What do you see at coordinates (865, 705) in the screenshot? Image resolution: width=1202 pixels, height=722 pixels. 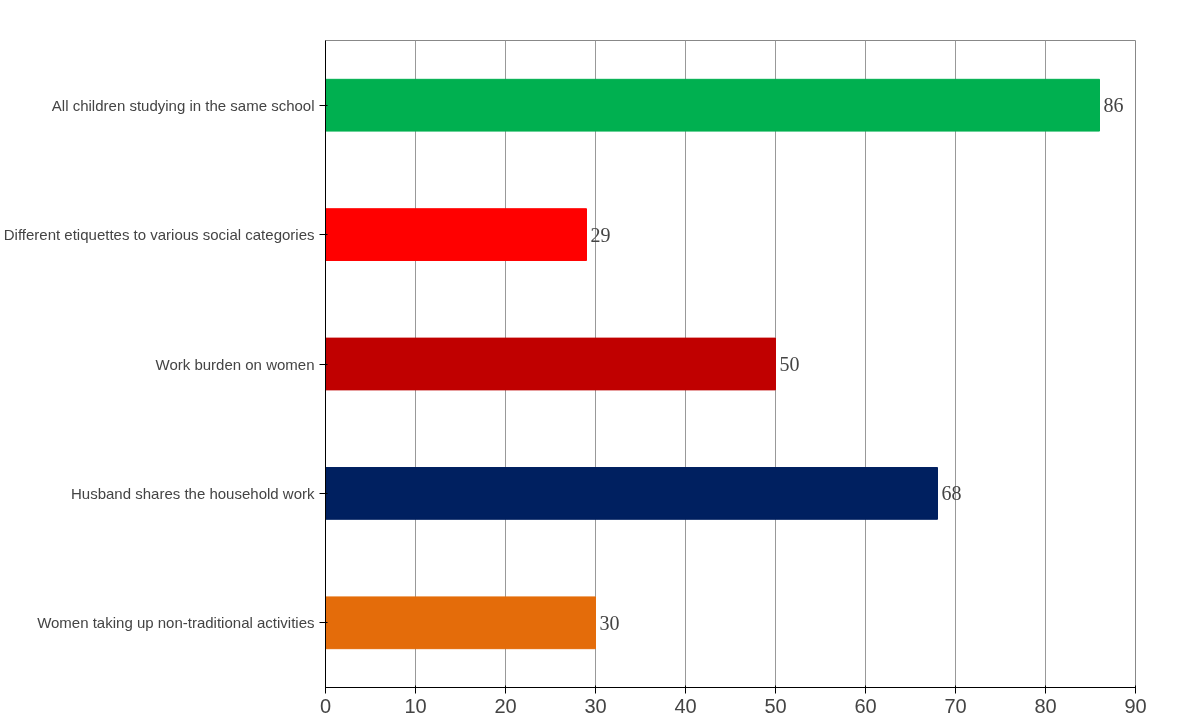 I see `x-tick-label: 60` at bounding box center [865, 705].